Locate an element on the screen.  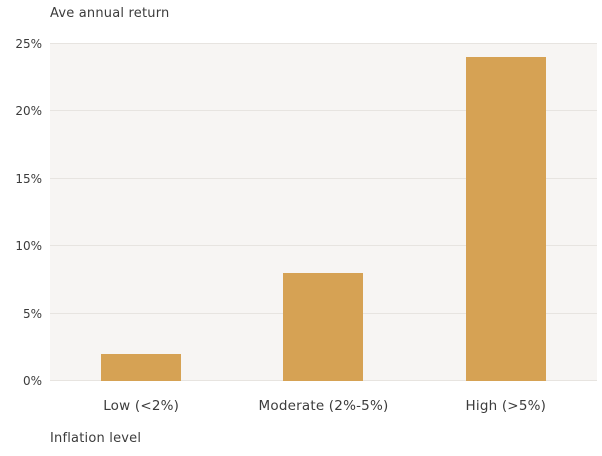
x-tick-label: Moderate (2%-5%) is located at coordinates (323, 406).